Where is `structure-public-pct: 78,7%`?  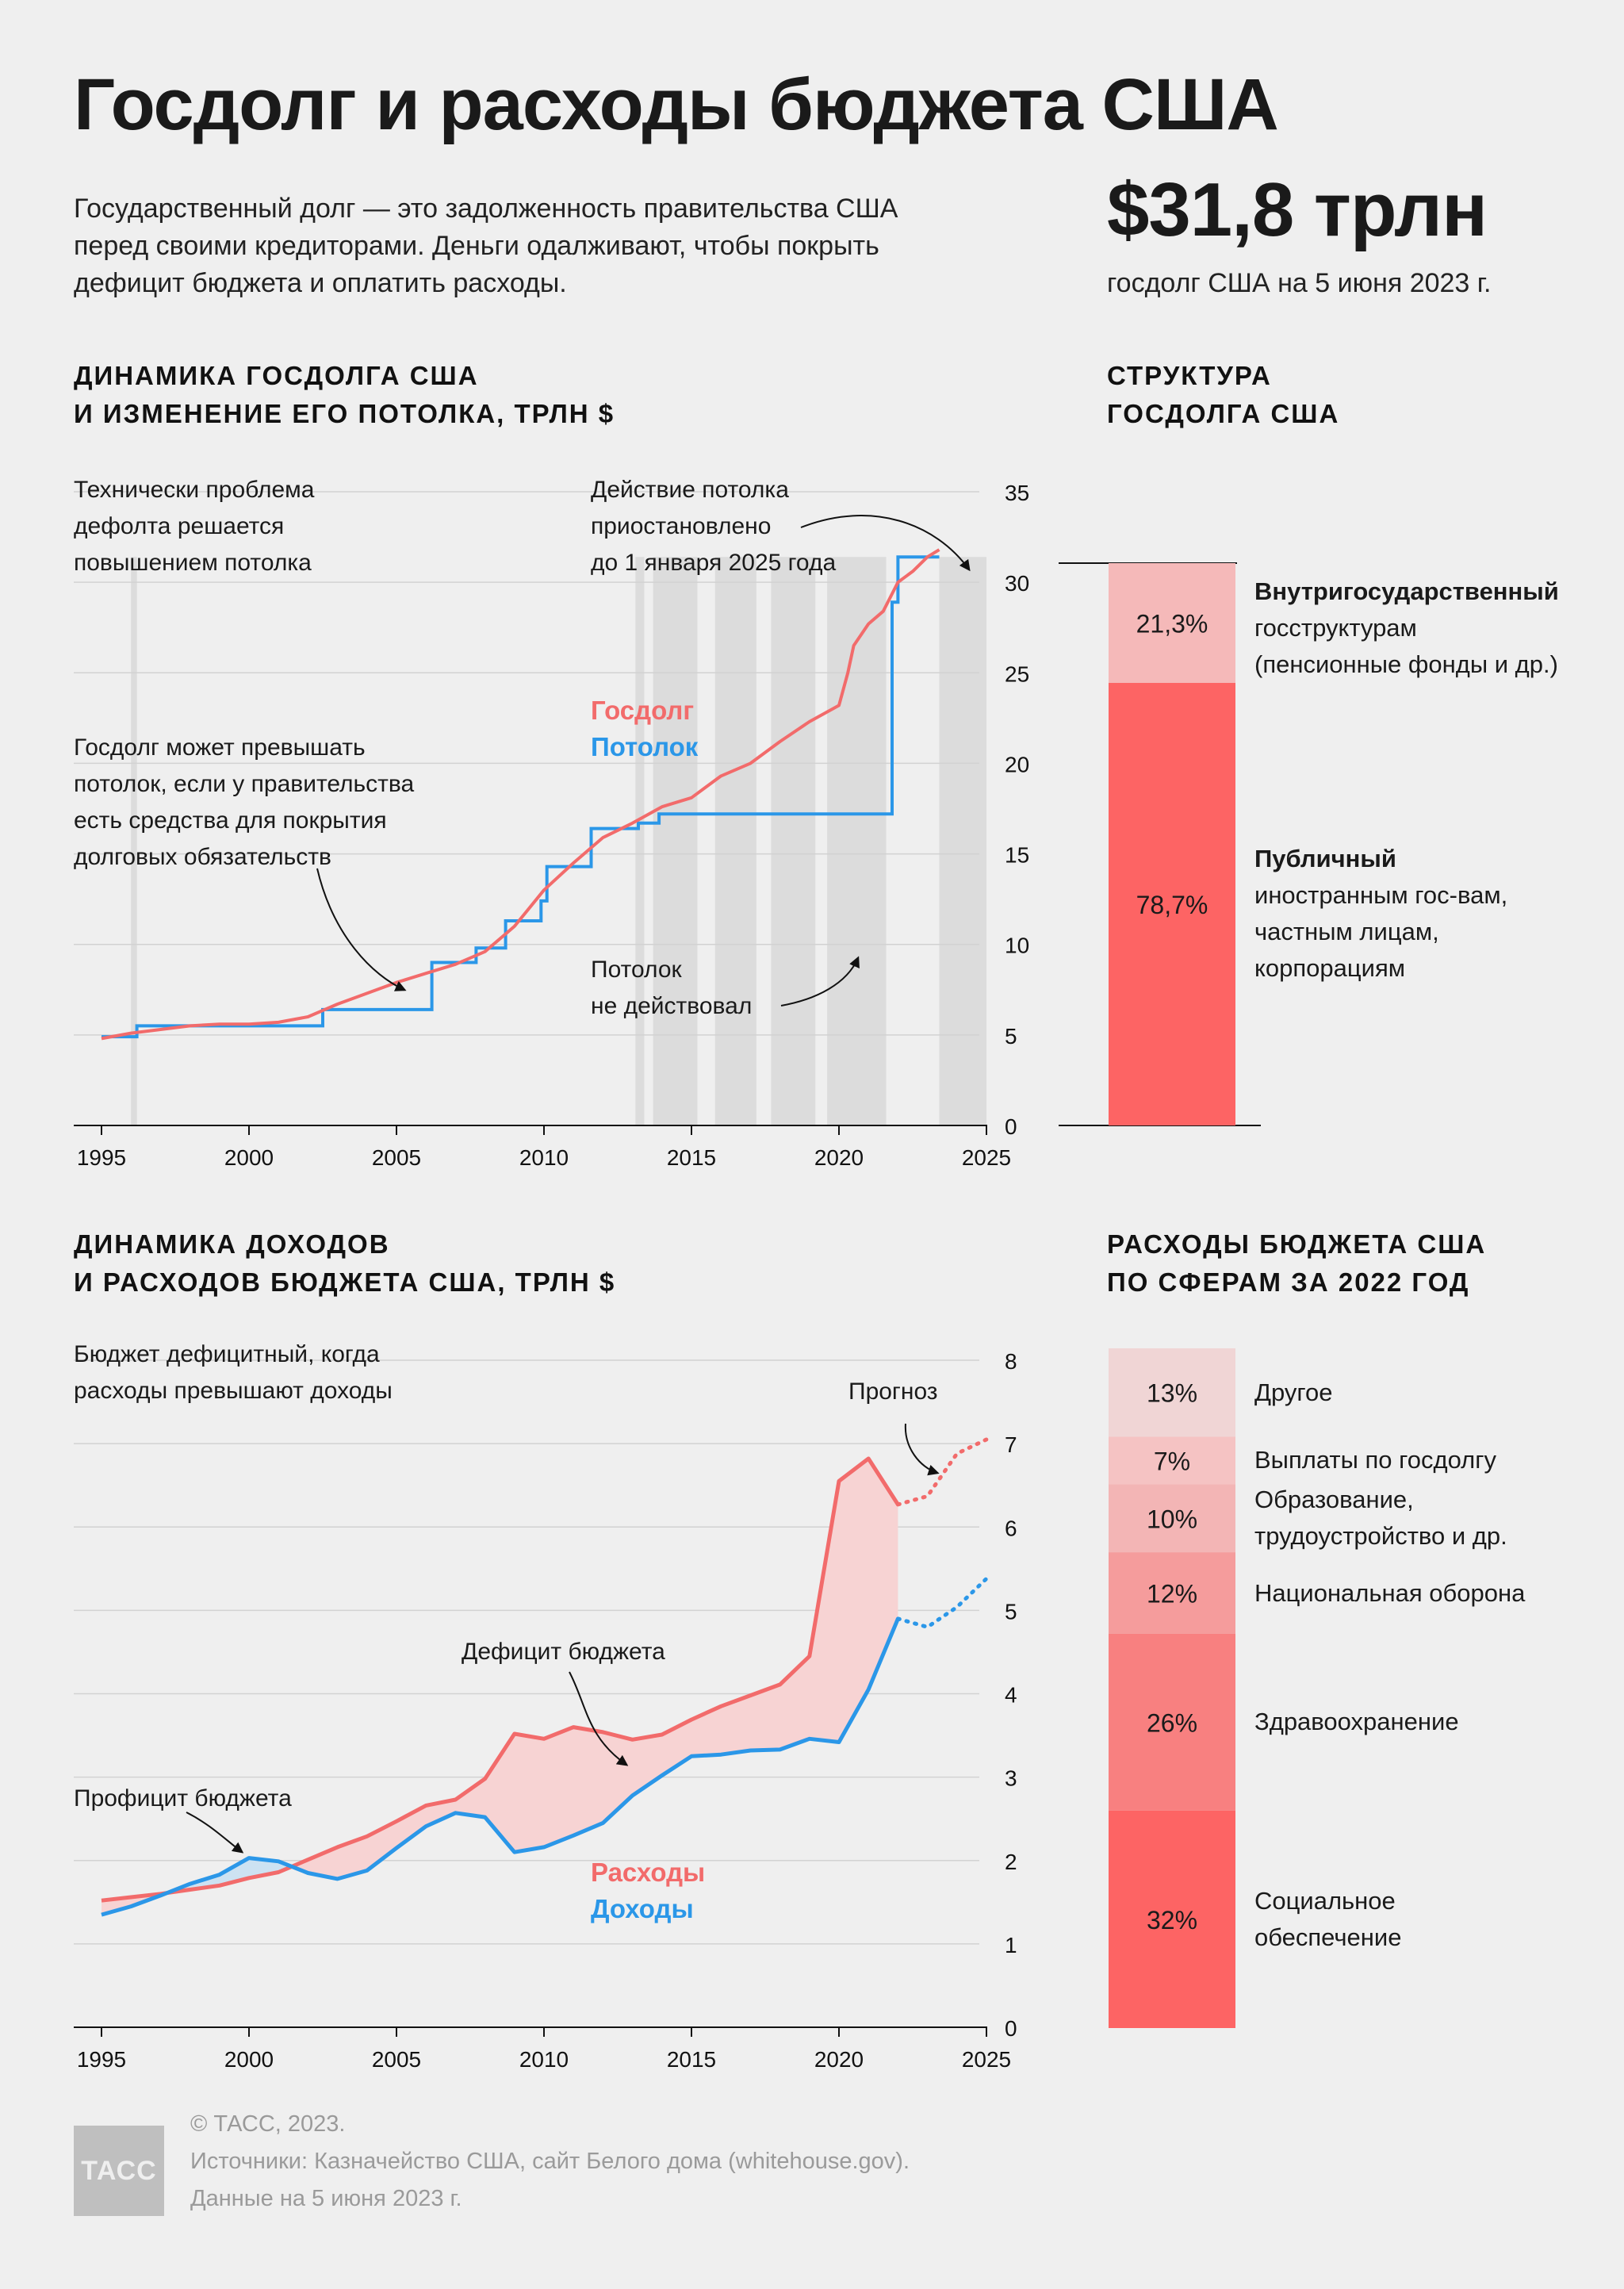 structure-public-pct: 78,7% is located at coordinates (1172, 905).